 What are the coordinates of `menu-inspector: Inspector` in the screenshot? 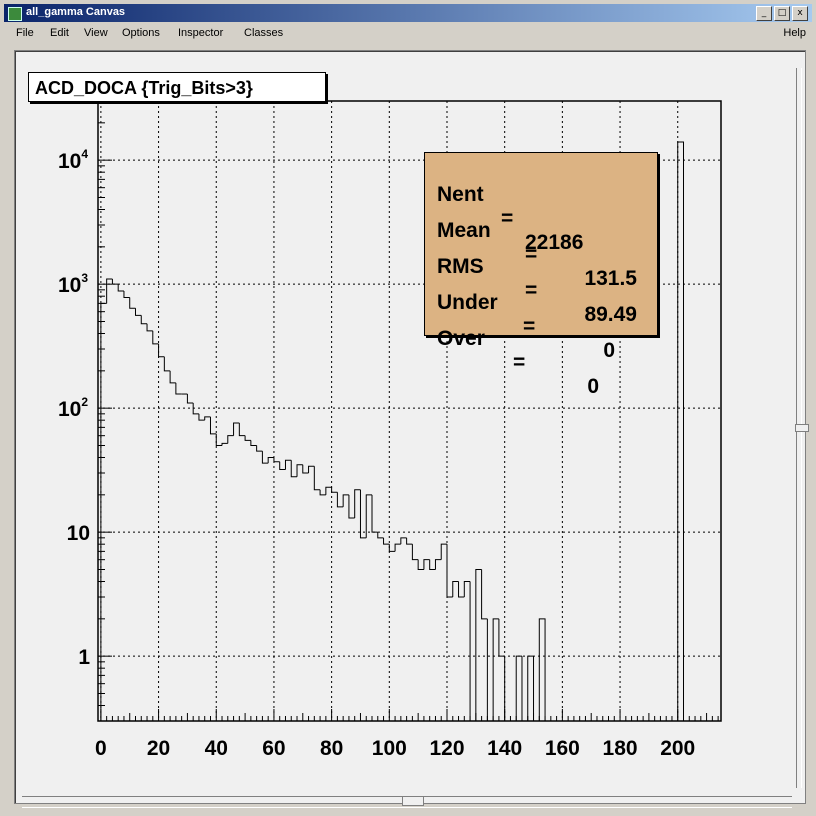 It's located at (201, 33).